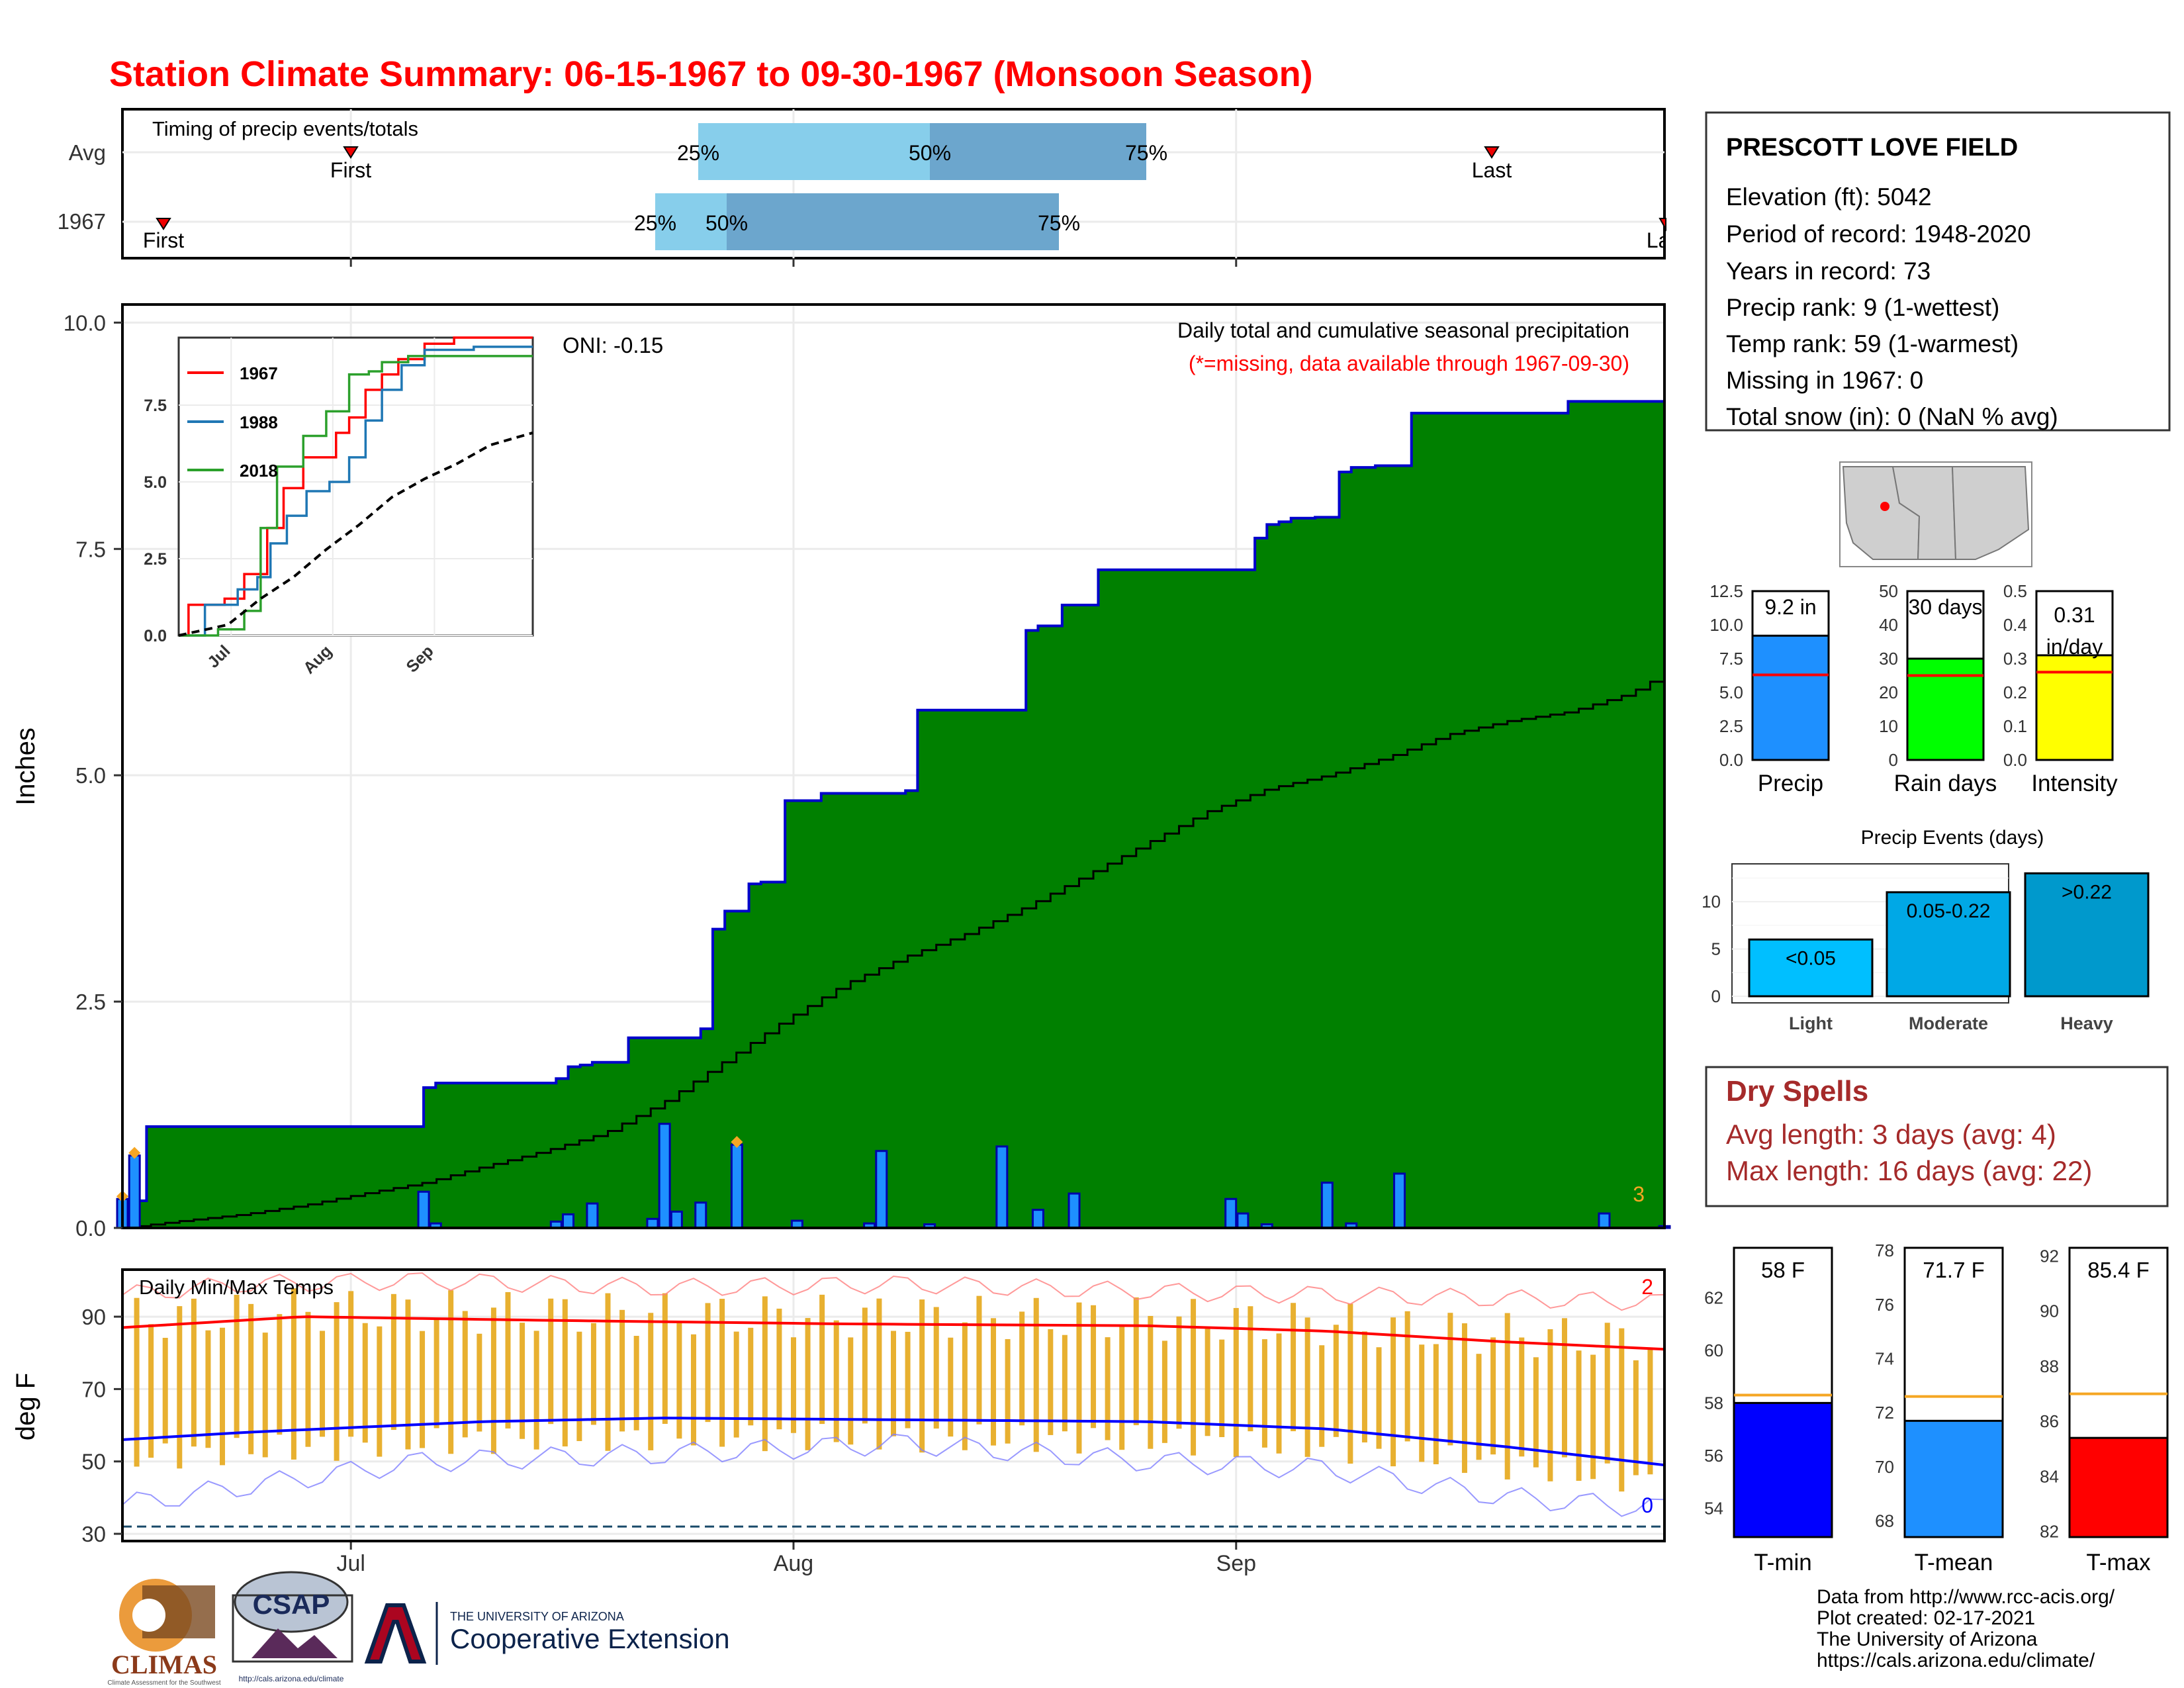 Image resolution: width=2184 pixels, height=1688 pixels. What do you see at coordinates (1863, 307) in the screenshot?
I see `station-precip-rank: Precip rank: 9 (1-wettest)` at bounding box center [1863, 307].